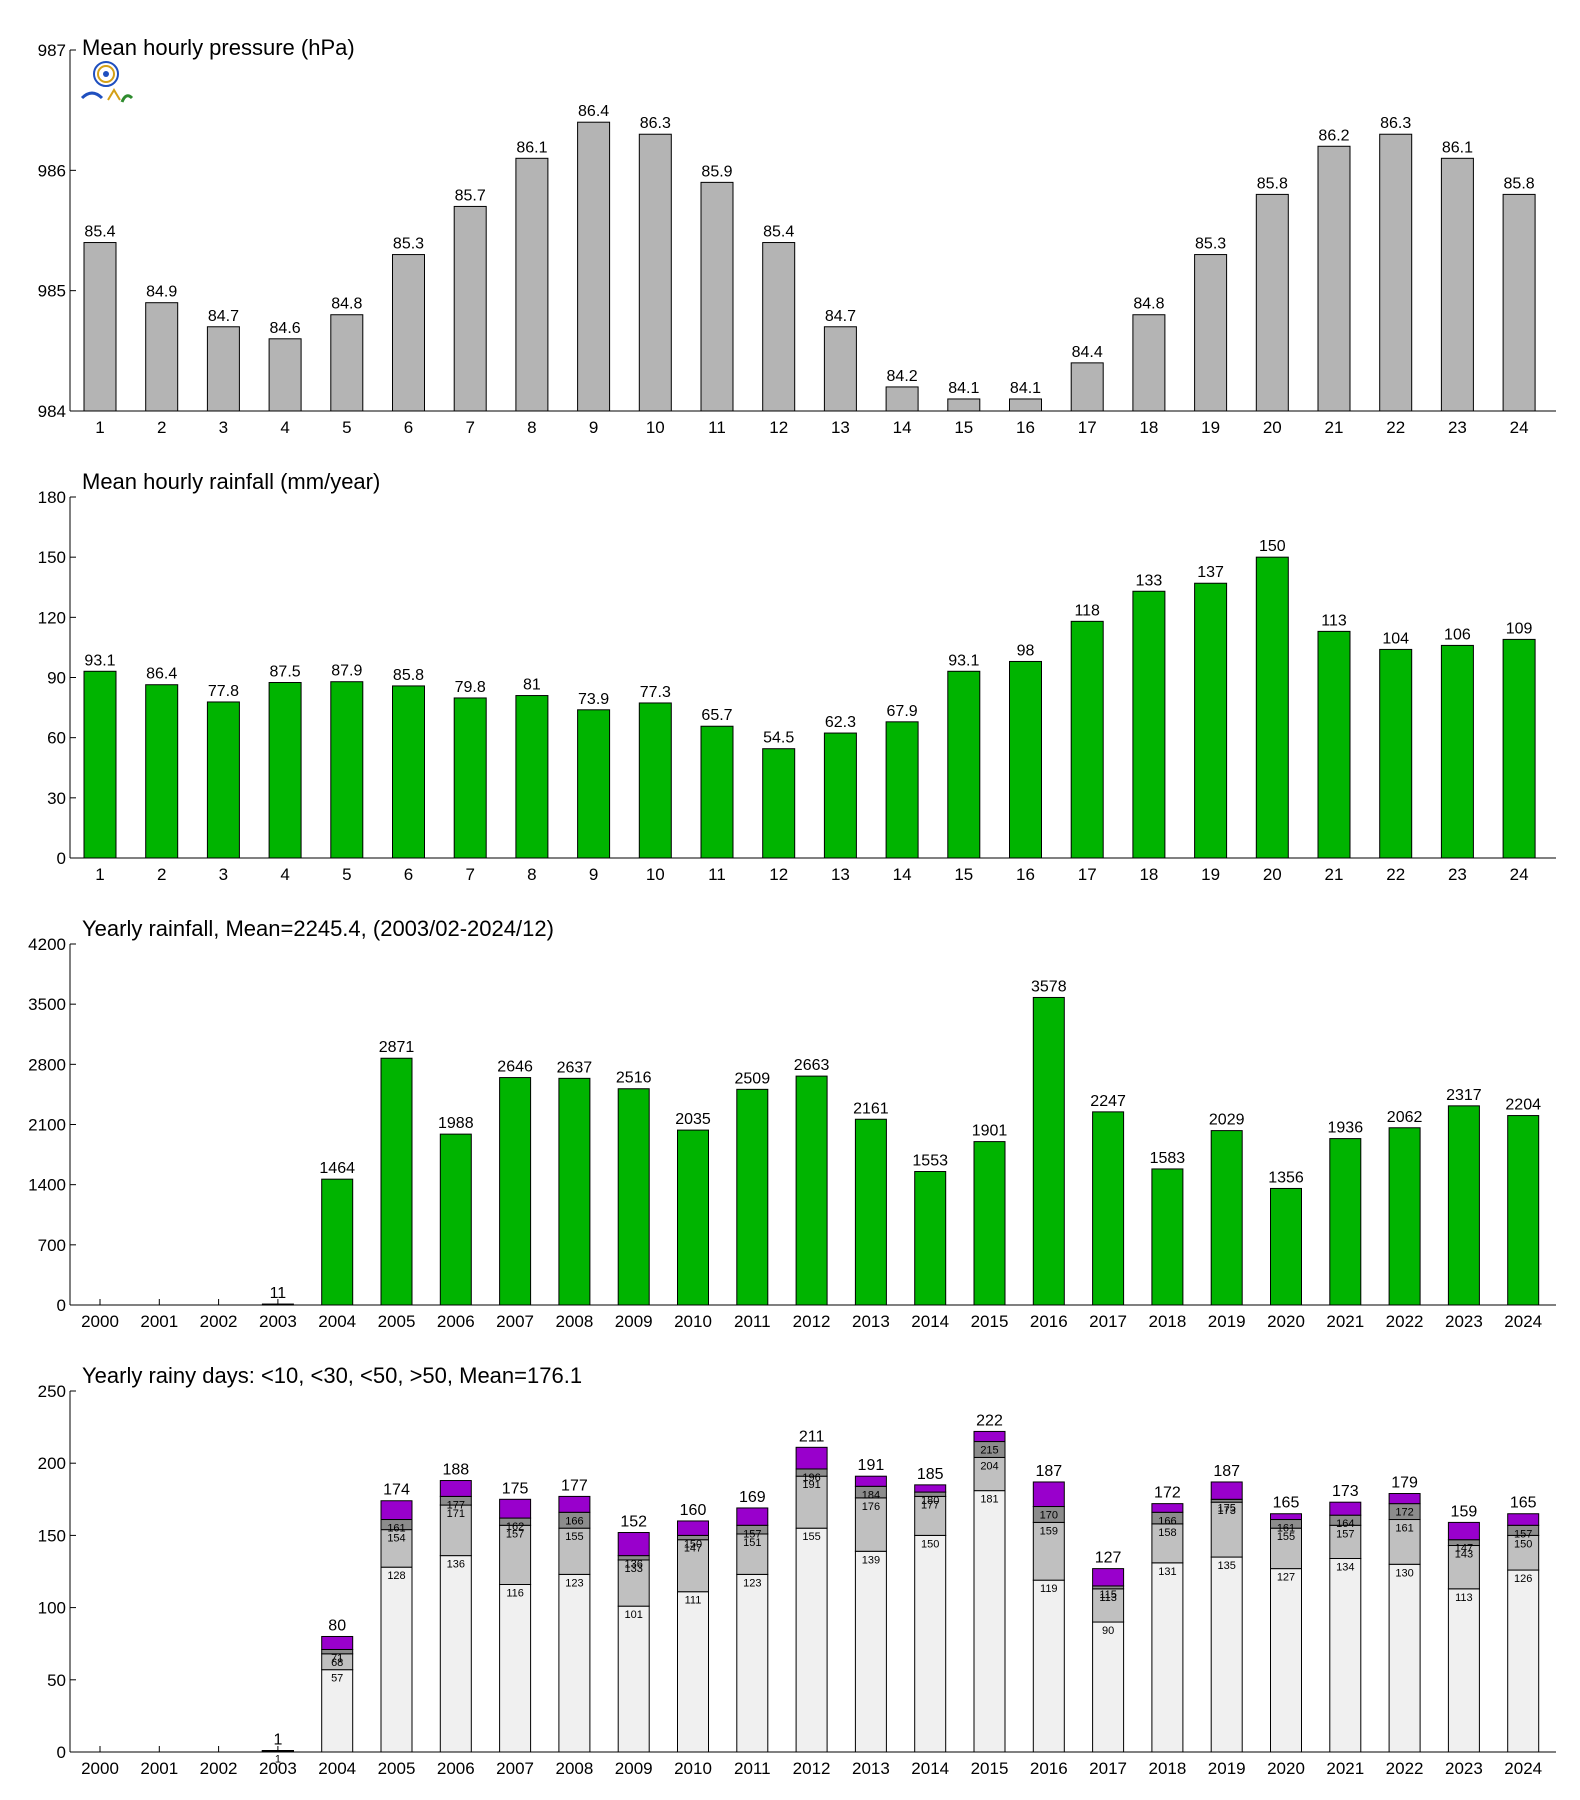  Describe the element at coordinates (1457, 427) in the screenshot. I see `pressure-x-tick-label: 23` at that location.